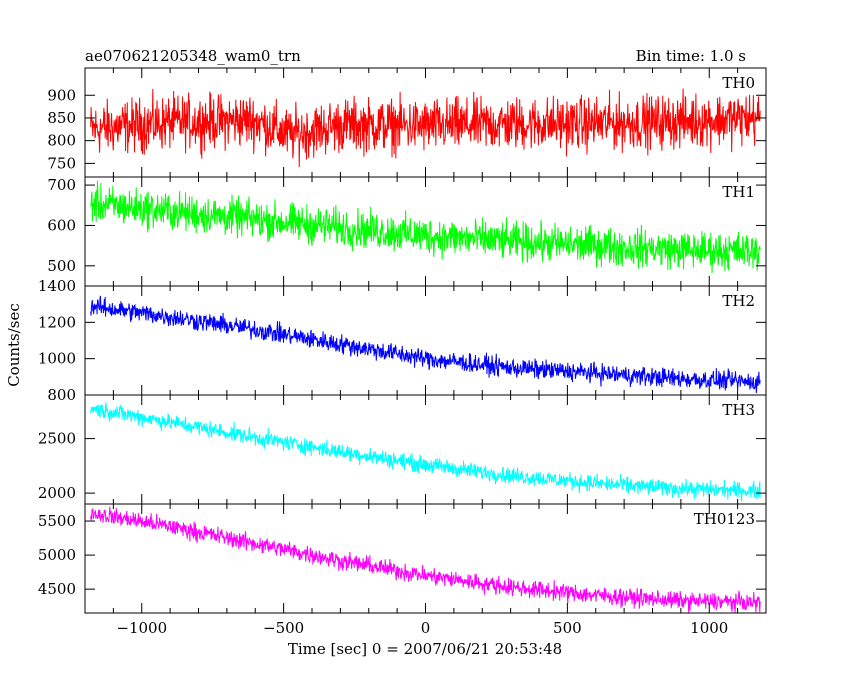 The width and height of the screenshot is (850, 680). I want to click on y-tick-label-TH0123: 5500, so click(57, 521).